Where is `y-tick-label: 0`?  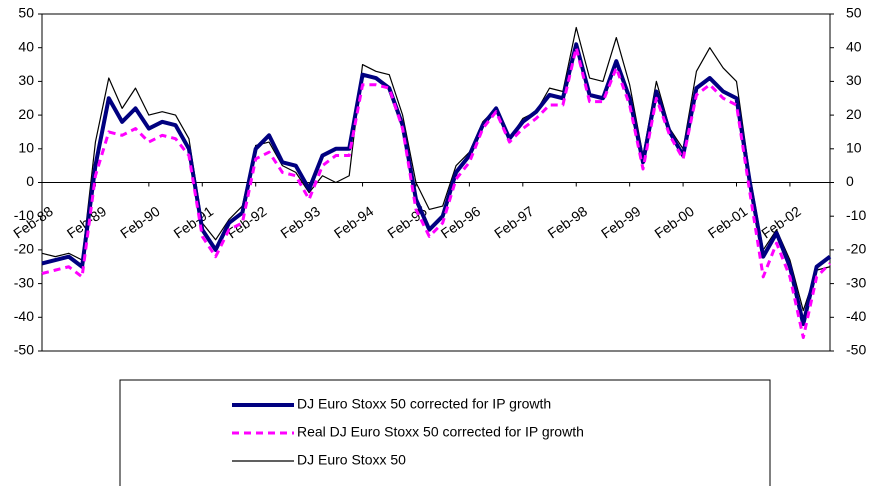 y-tick-label: 0 is located at coordinates (30, 181).